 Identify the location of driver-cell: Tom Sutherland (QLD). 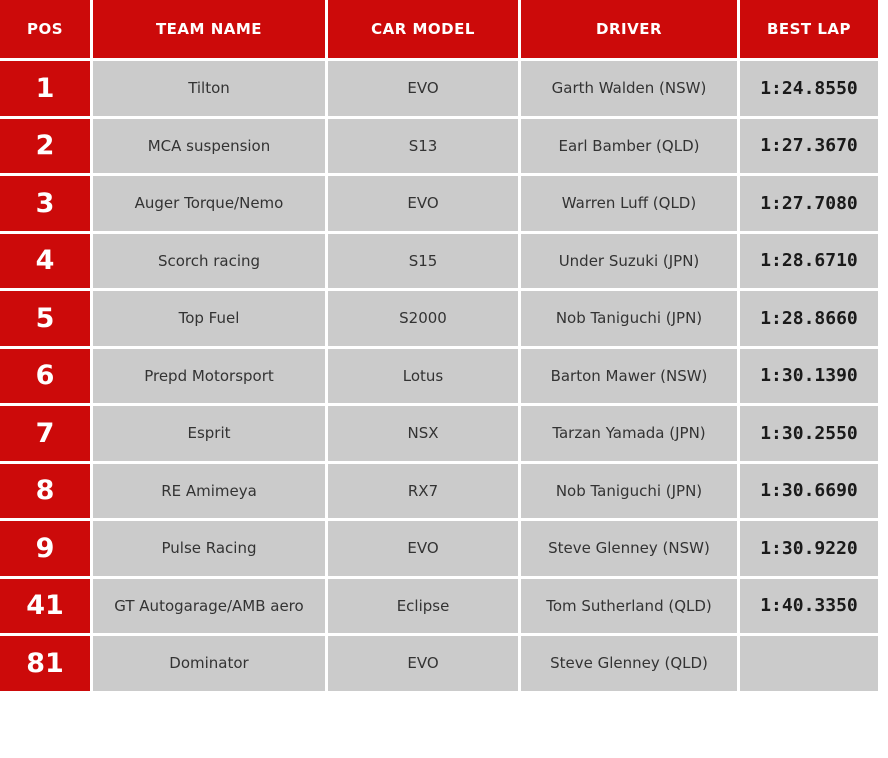
(629, 605).